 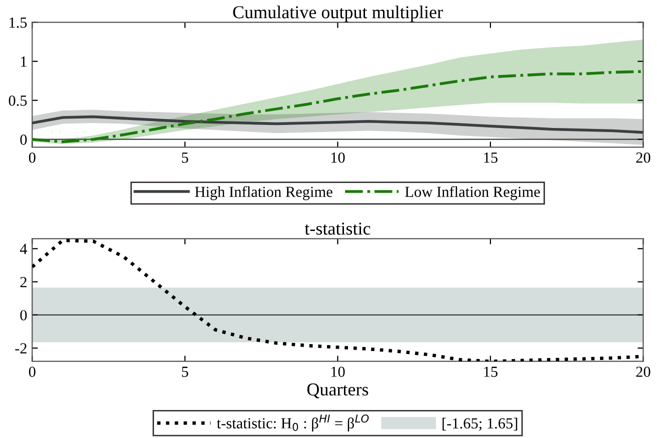 What do you see at coordinates (263, 193) in the screenshot?
I see `legend-label: High Inflation Regime` at bounding box center [263, 193].